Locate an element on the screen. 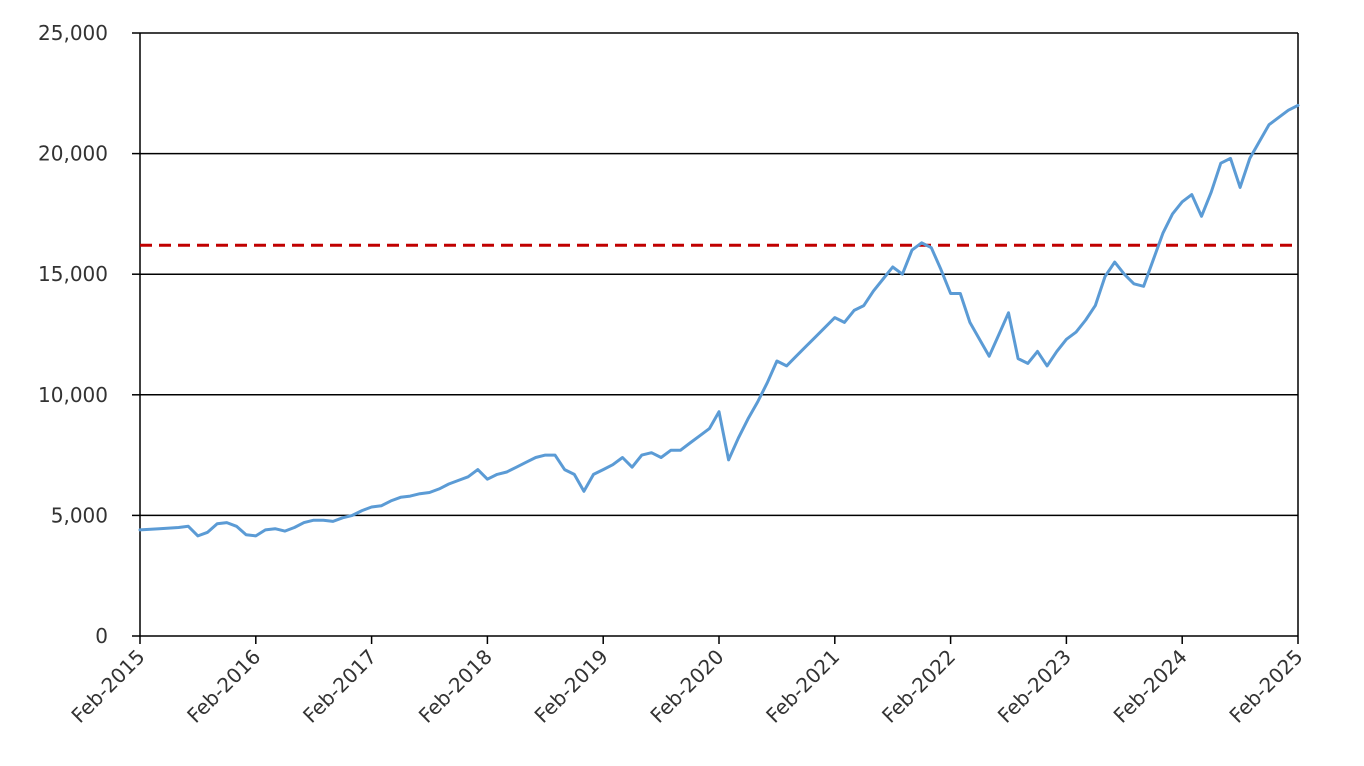  y-tick-label: 15,000 is located at coordinates (73, 274).